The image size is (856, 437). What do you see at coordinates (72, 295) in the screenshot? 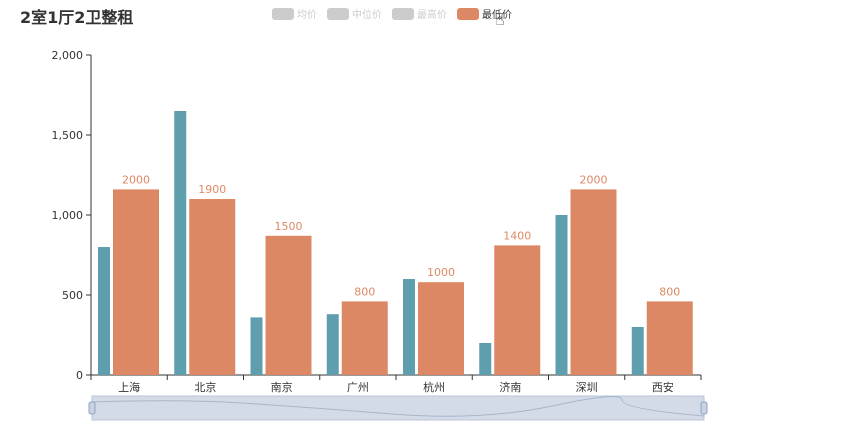
I see `y-tick-label: 500` at bounding box center [72, 295].